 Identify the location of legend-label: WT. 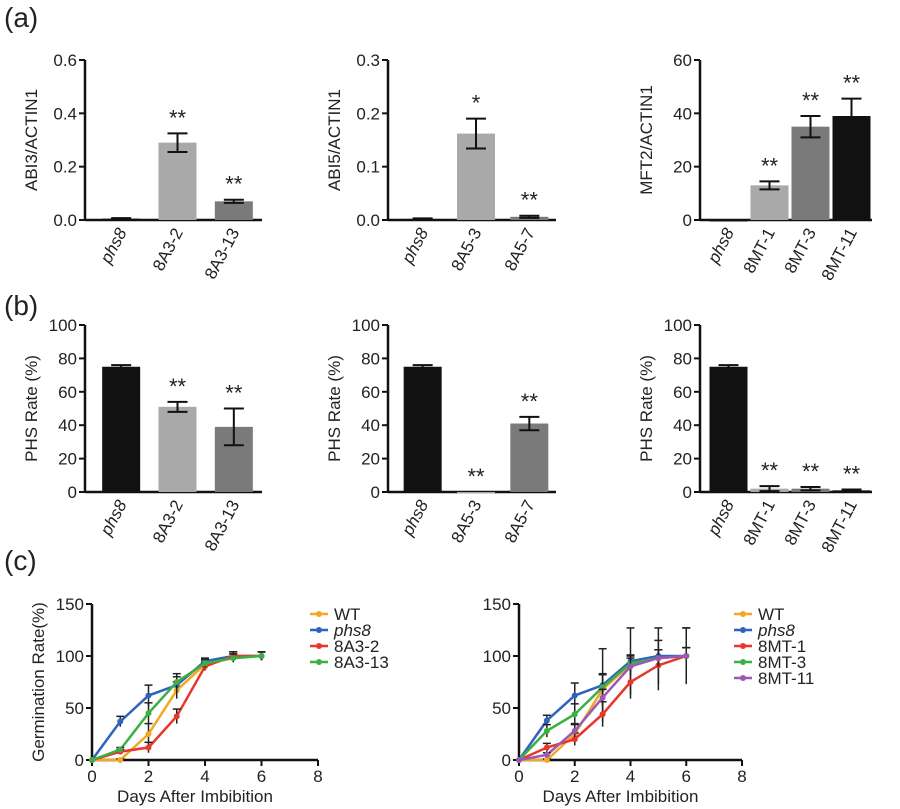
(347, 614).